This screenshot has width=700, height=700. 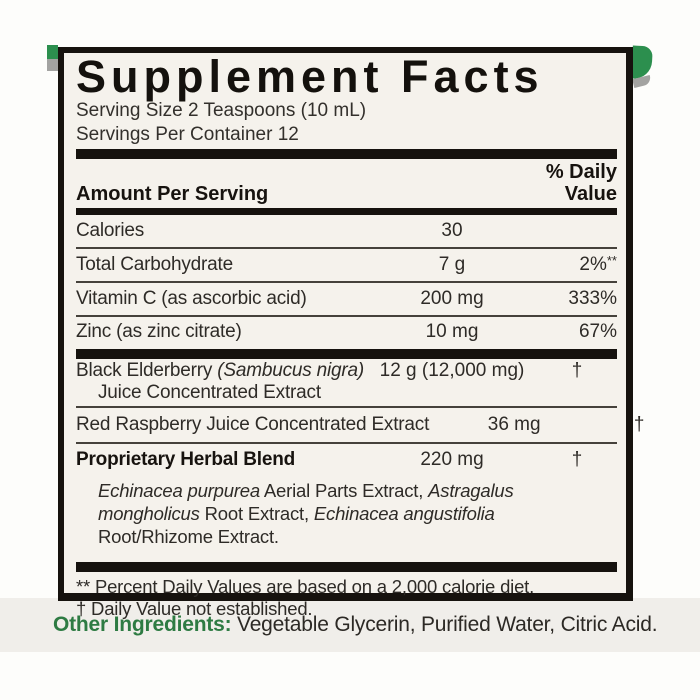 What do you see at coordinates (142, 624) in the screenshot?
I see `other-ingredients-label: Other Ingredients:` at bounding box center [142, 624].